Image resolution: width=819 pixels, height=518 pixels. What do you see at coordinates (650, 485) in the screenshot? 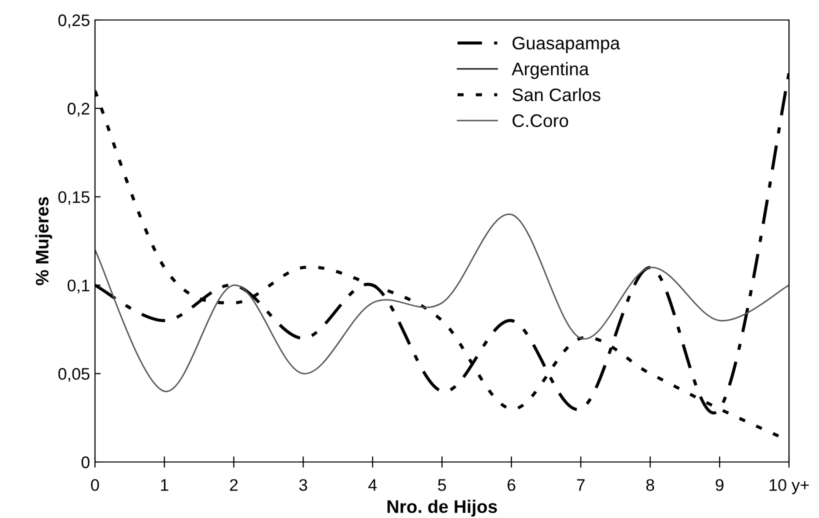
I see `x-tick-label: 8` at bounding box center [650, 485].